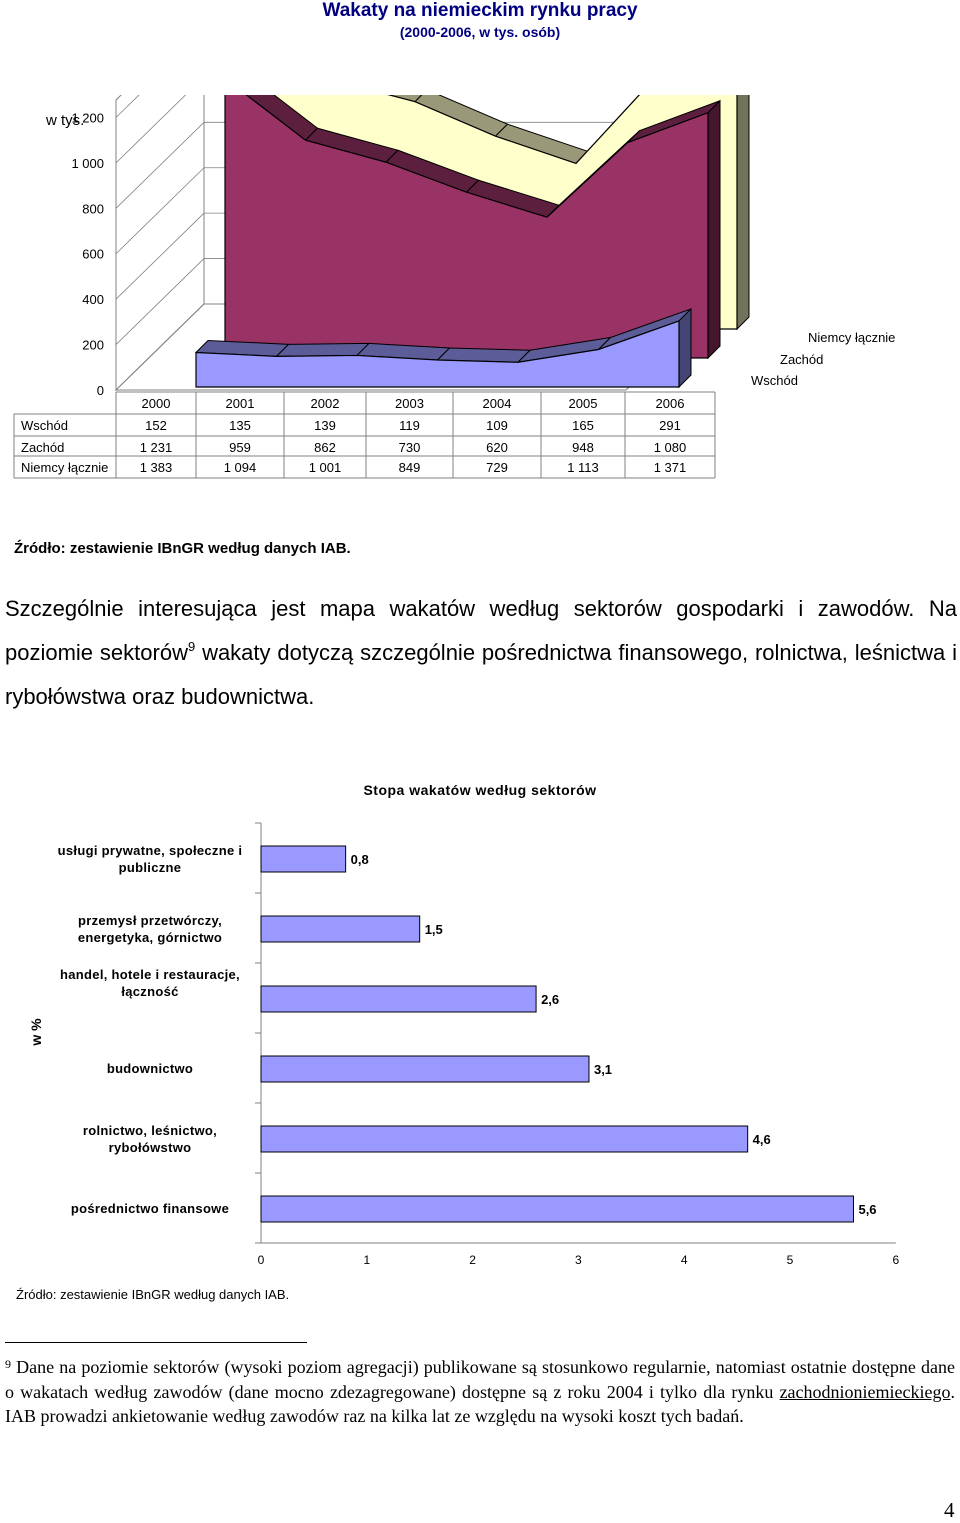  I want to click on footnote-link: zachodnioniemieckiego, so click(865, 1391).